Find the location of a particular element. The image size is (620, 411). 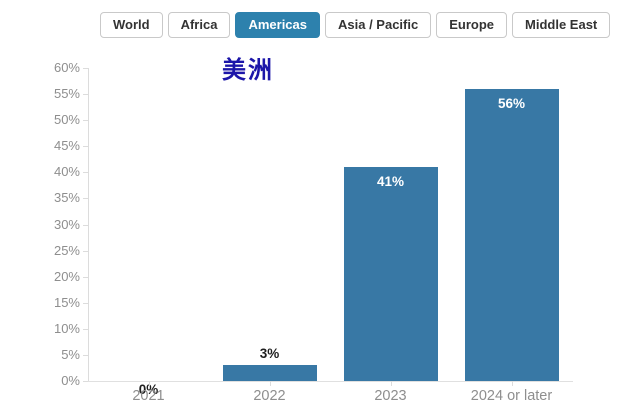

x-axis-line is located at coordinates (330, 381).